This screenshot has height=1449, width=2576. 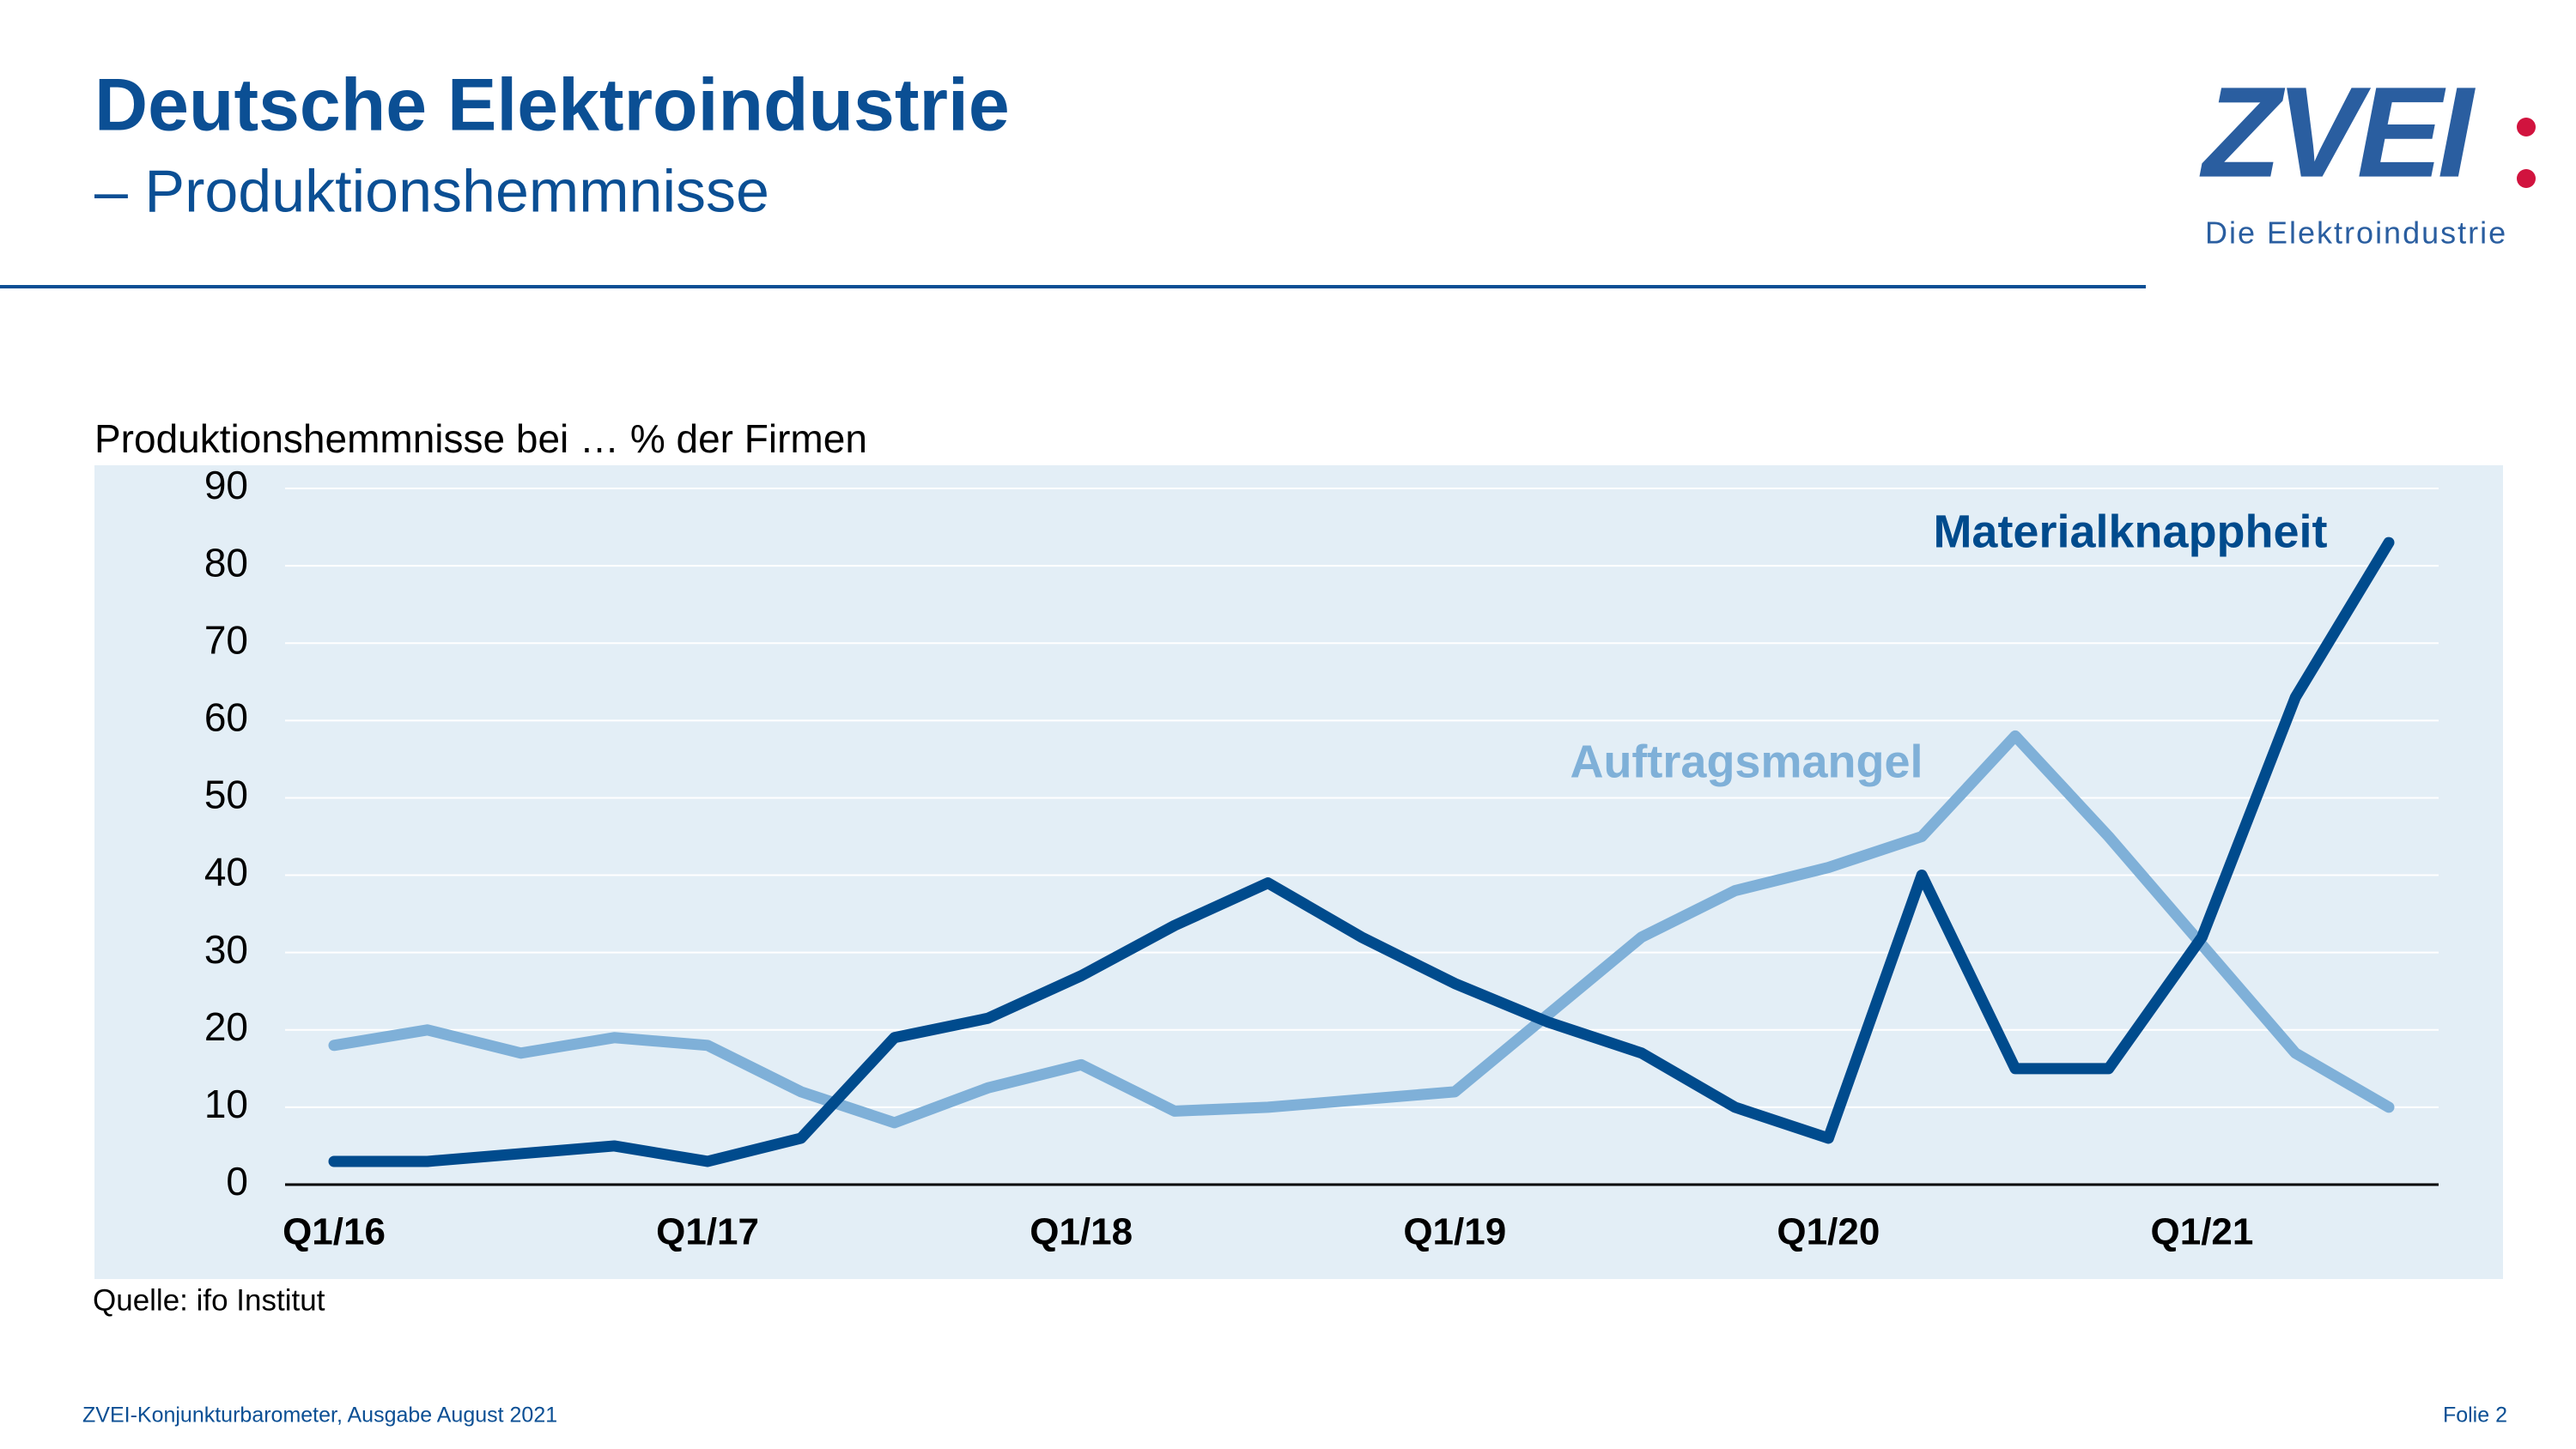 I want to click on logo-mark: ZVEI, so click(x=2338, y=132).